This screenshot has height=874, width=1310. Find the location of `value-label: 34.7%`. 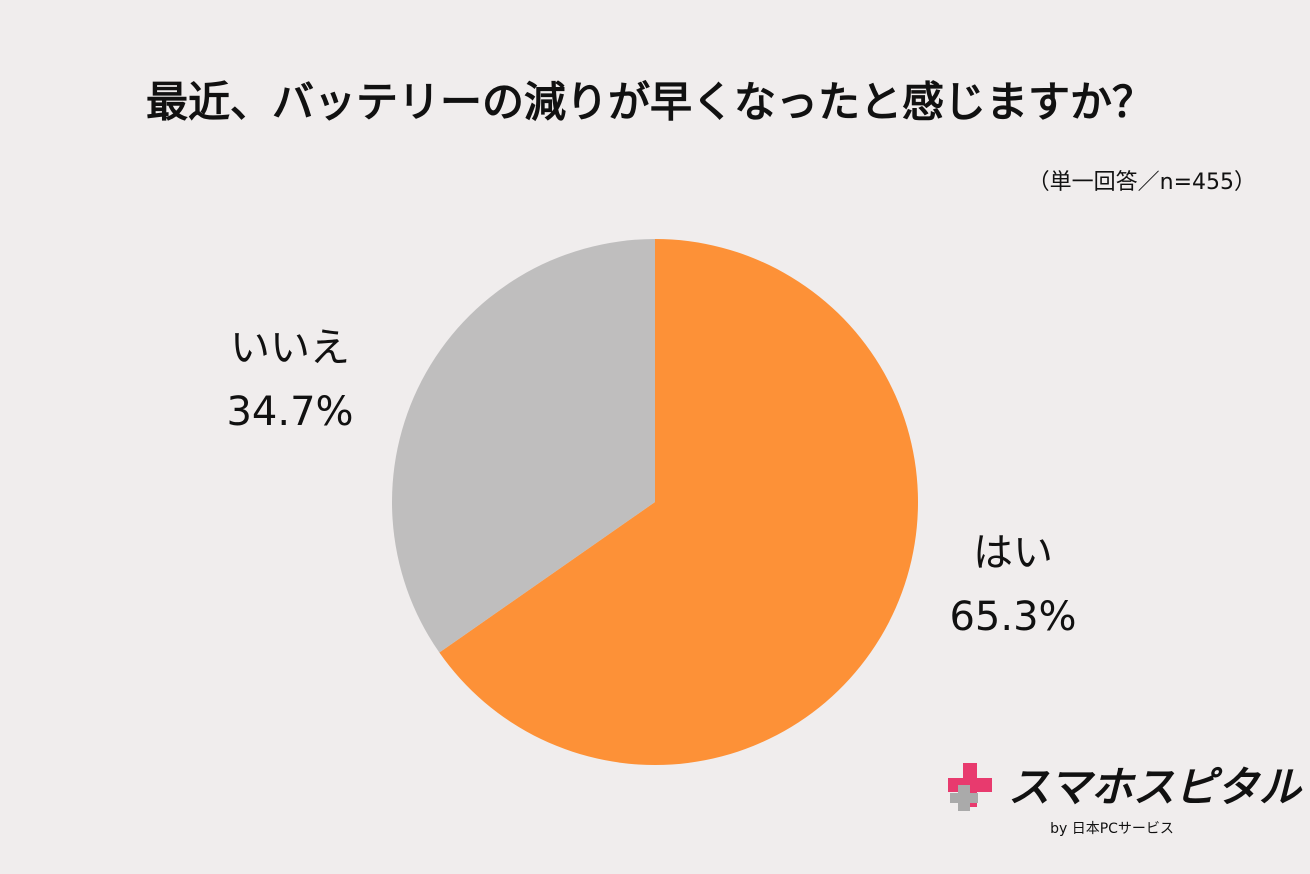

value-label: 34.7% is located at coordinates (289, 412).